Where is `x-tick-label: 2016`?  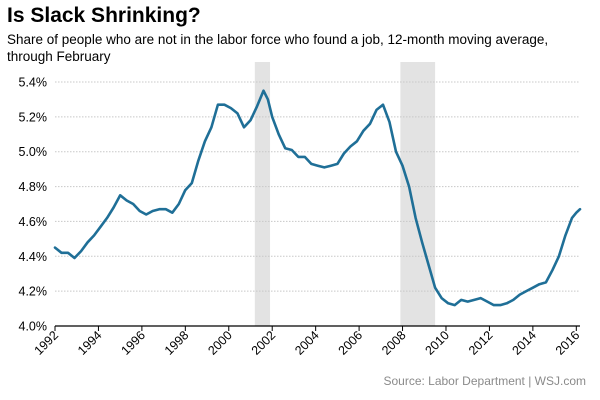 x-tick-label: 2016 is located at coordinates (568, 343).